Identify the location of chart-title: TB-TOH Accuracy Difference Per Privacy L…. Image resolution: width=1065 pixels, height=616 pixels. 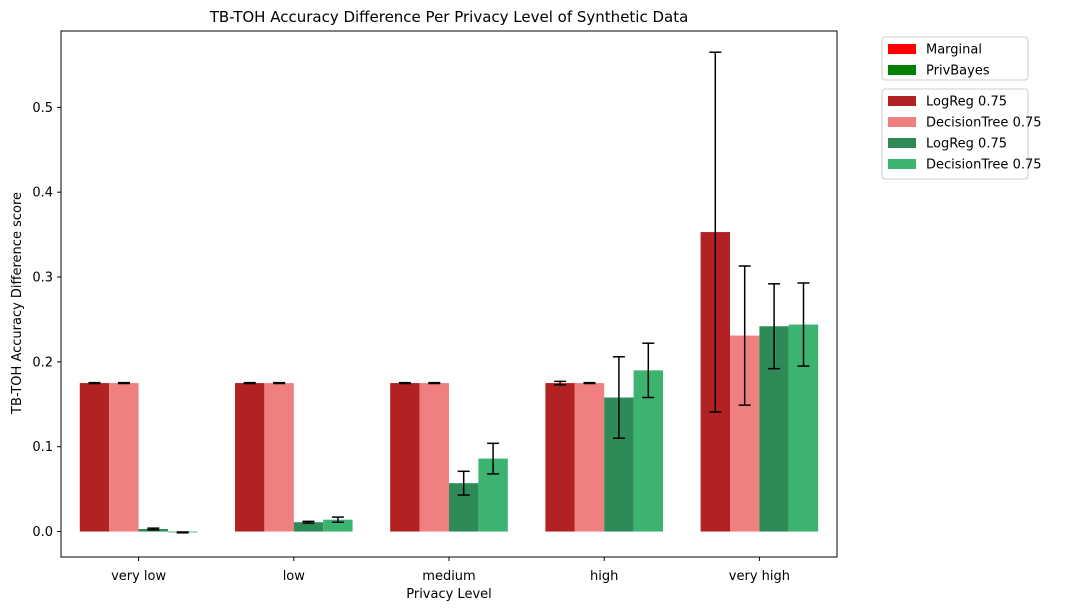
(449, 17).